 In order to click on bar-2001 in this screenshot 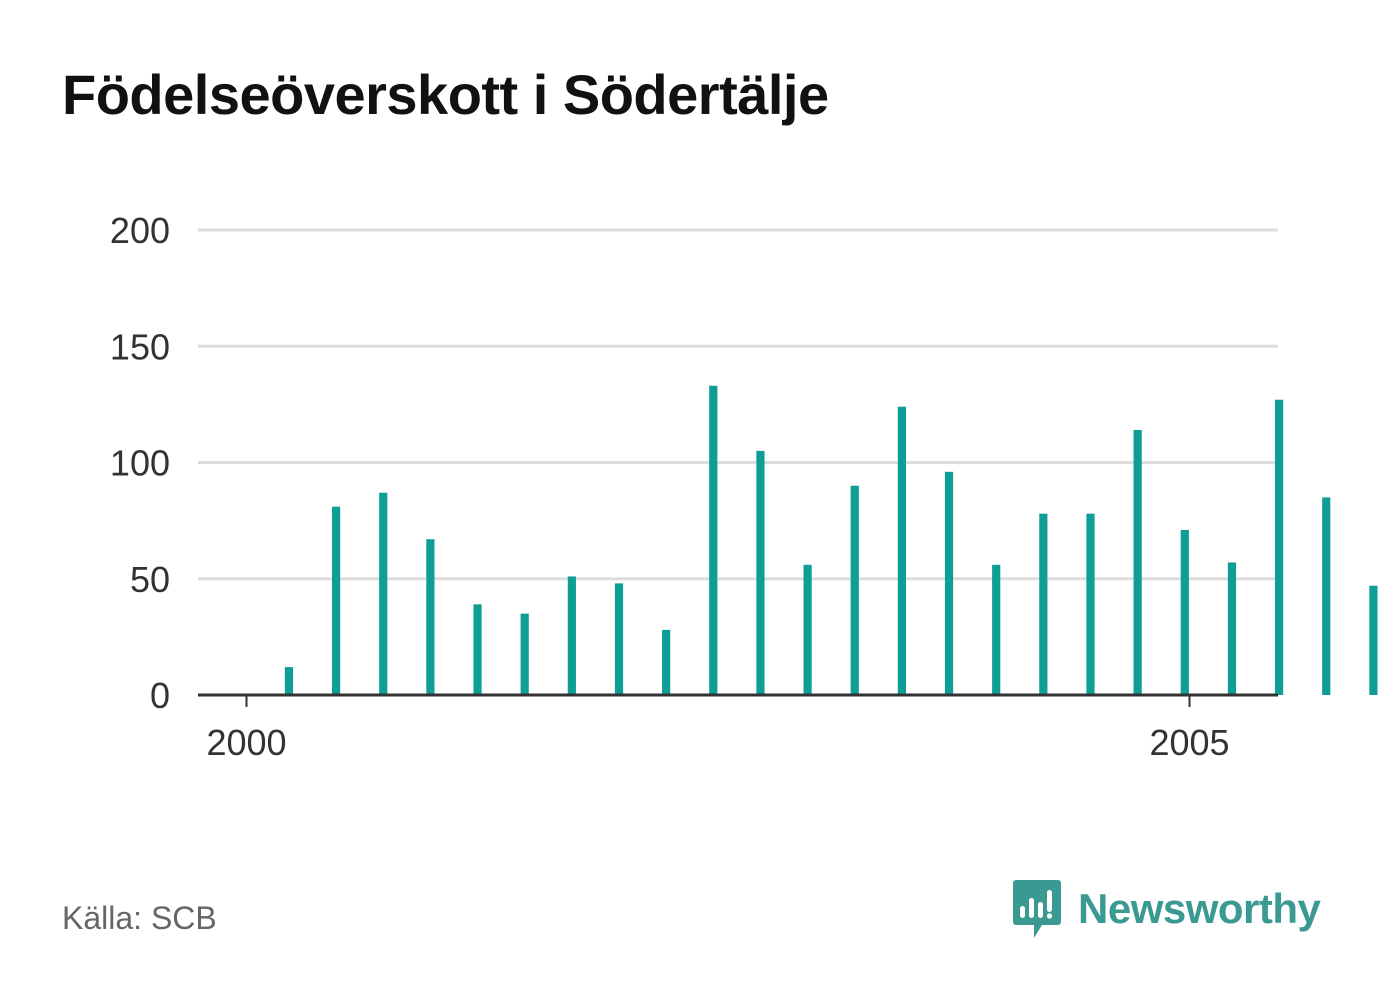, I will do `click(430, 617)`.